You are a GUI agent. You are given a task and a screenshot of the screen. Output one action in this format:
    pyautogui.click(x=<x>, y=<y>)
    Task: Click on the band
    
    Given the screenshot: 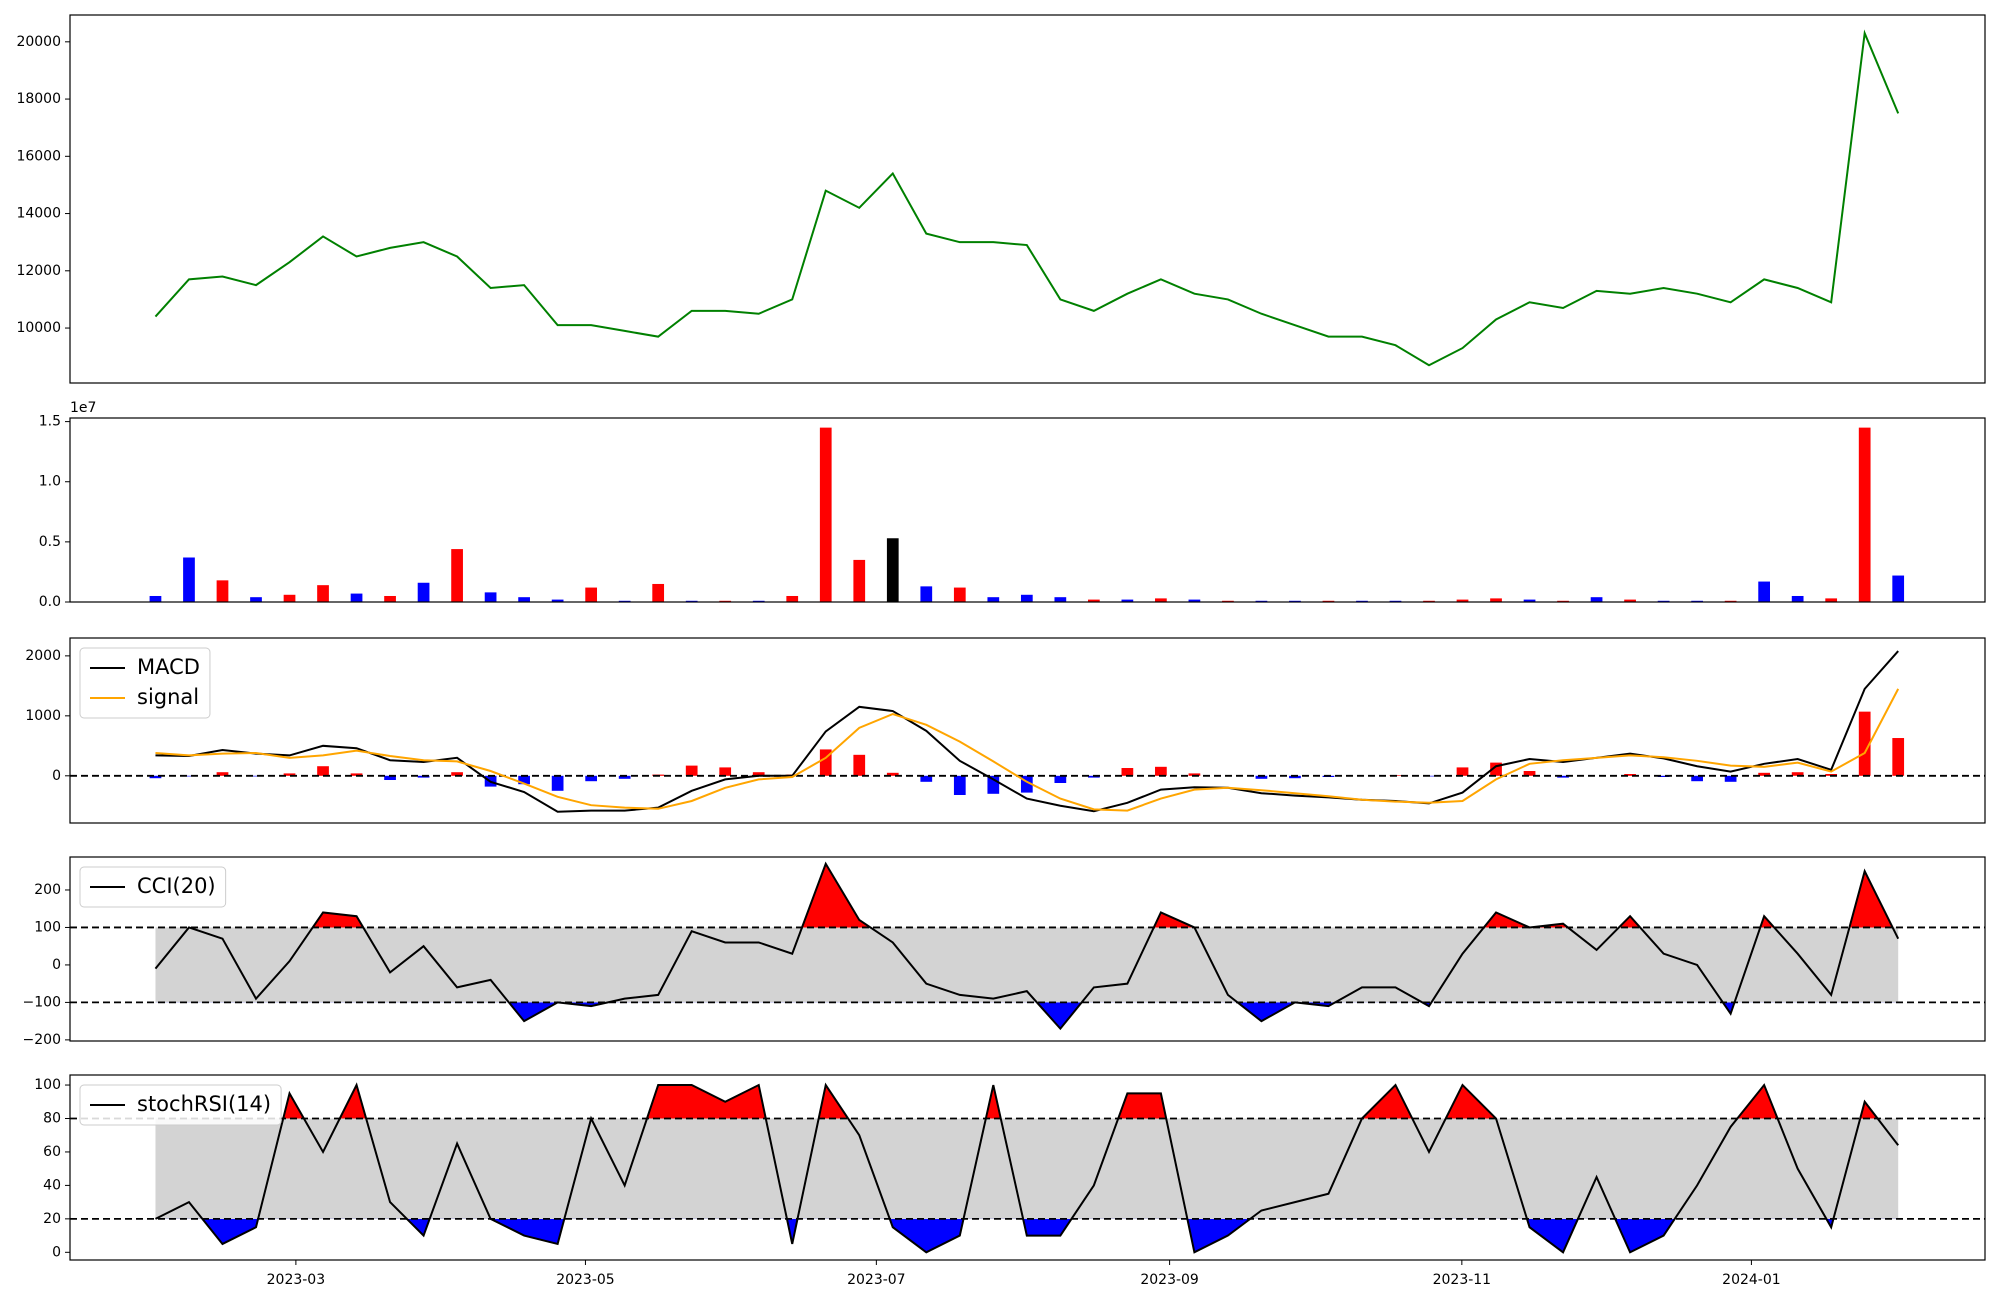 What is the action you would take?
    pyautogui.click(x=1027, y=1168)
    